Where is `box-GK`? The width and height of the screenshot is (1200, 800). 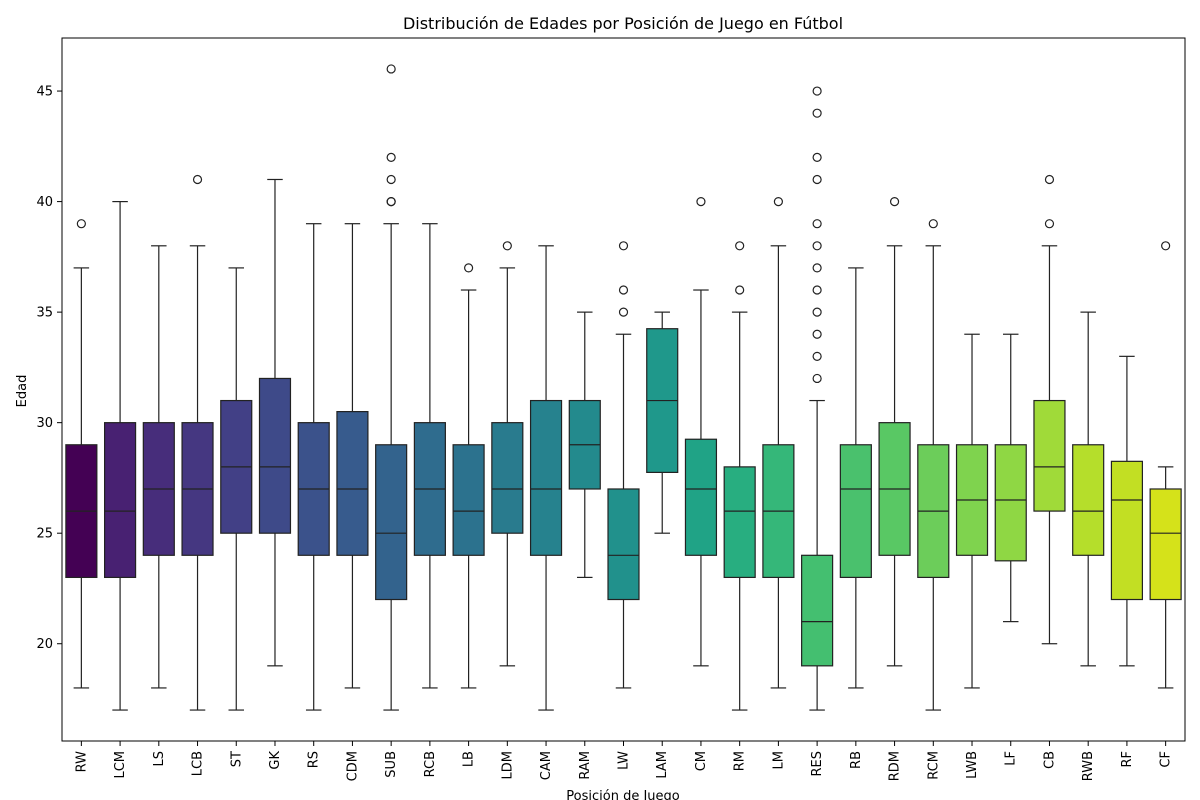 box-GK is located at coordinates (275, 455).